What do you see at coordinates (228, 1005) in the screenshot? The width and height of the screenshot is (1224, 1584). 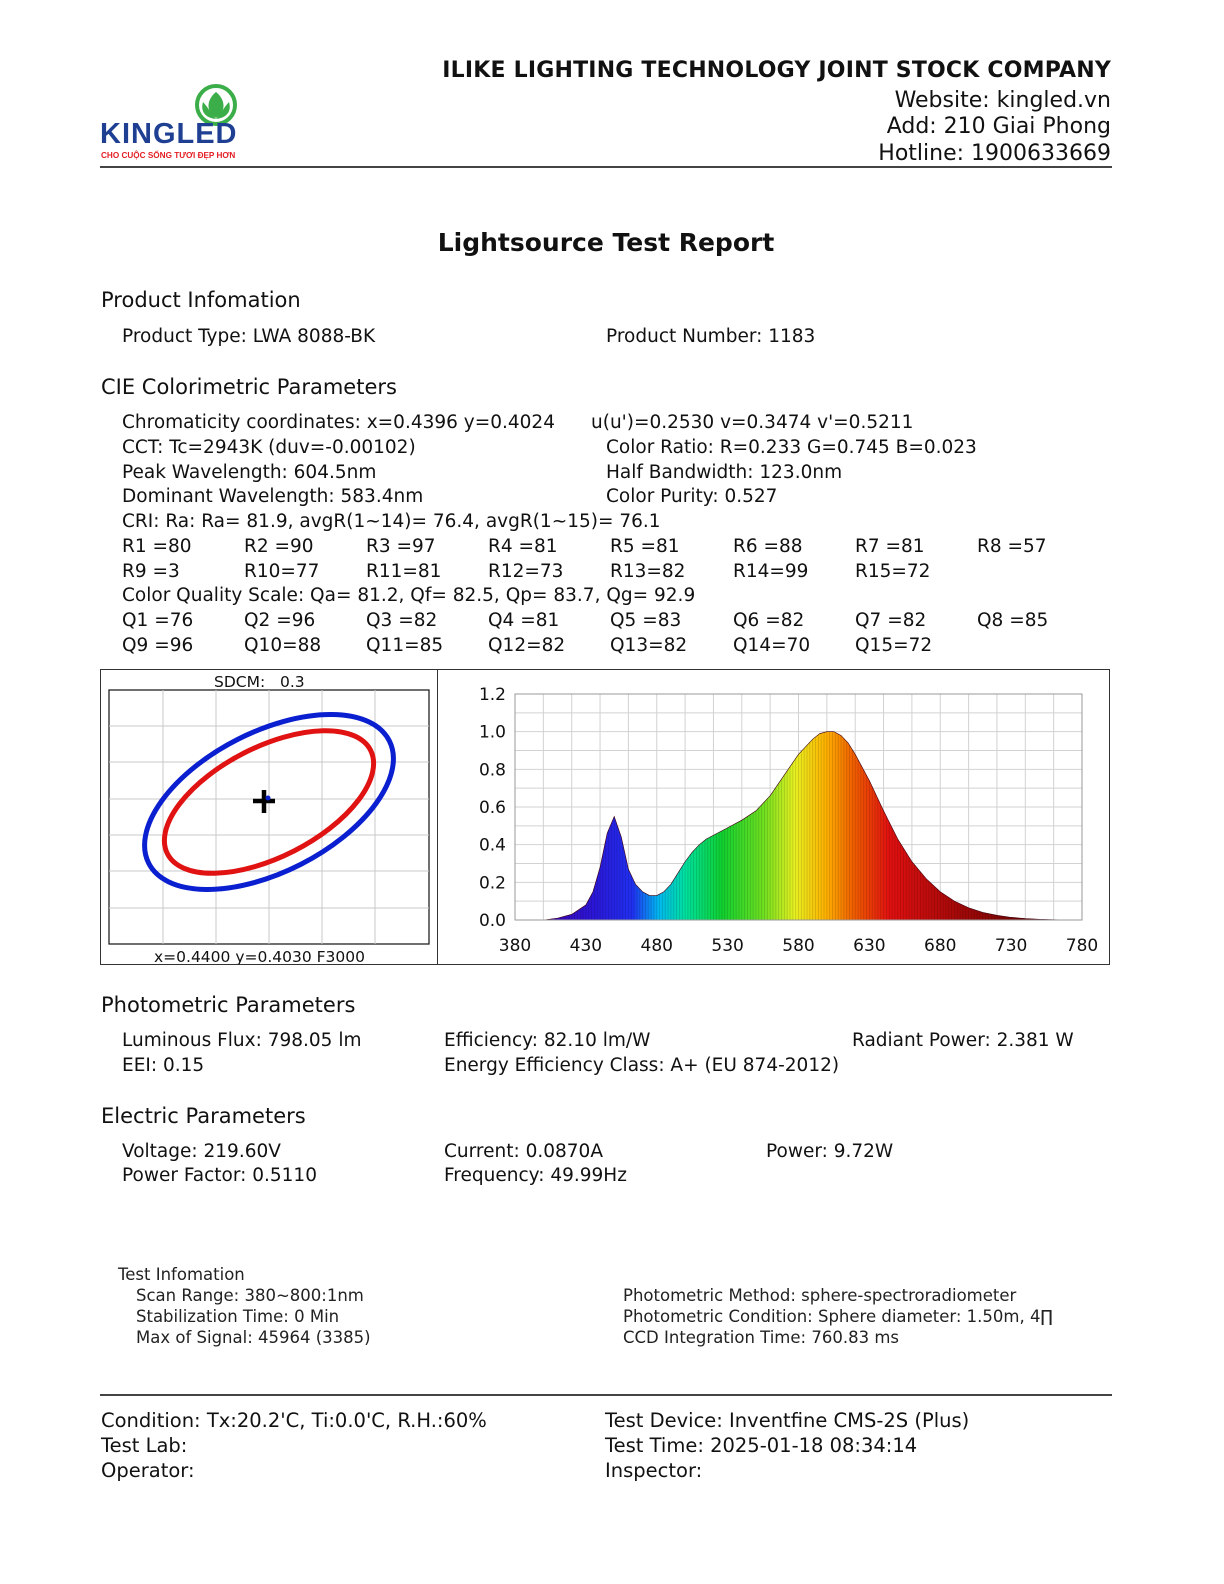 I see `photometric-section-heading: Photometric Parameters` at bounding box center [228, 1005].